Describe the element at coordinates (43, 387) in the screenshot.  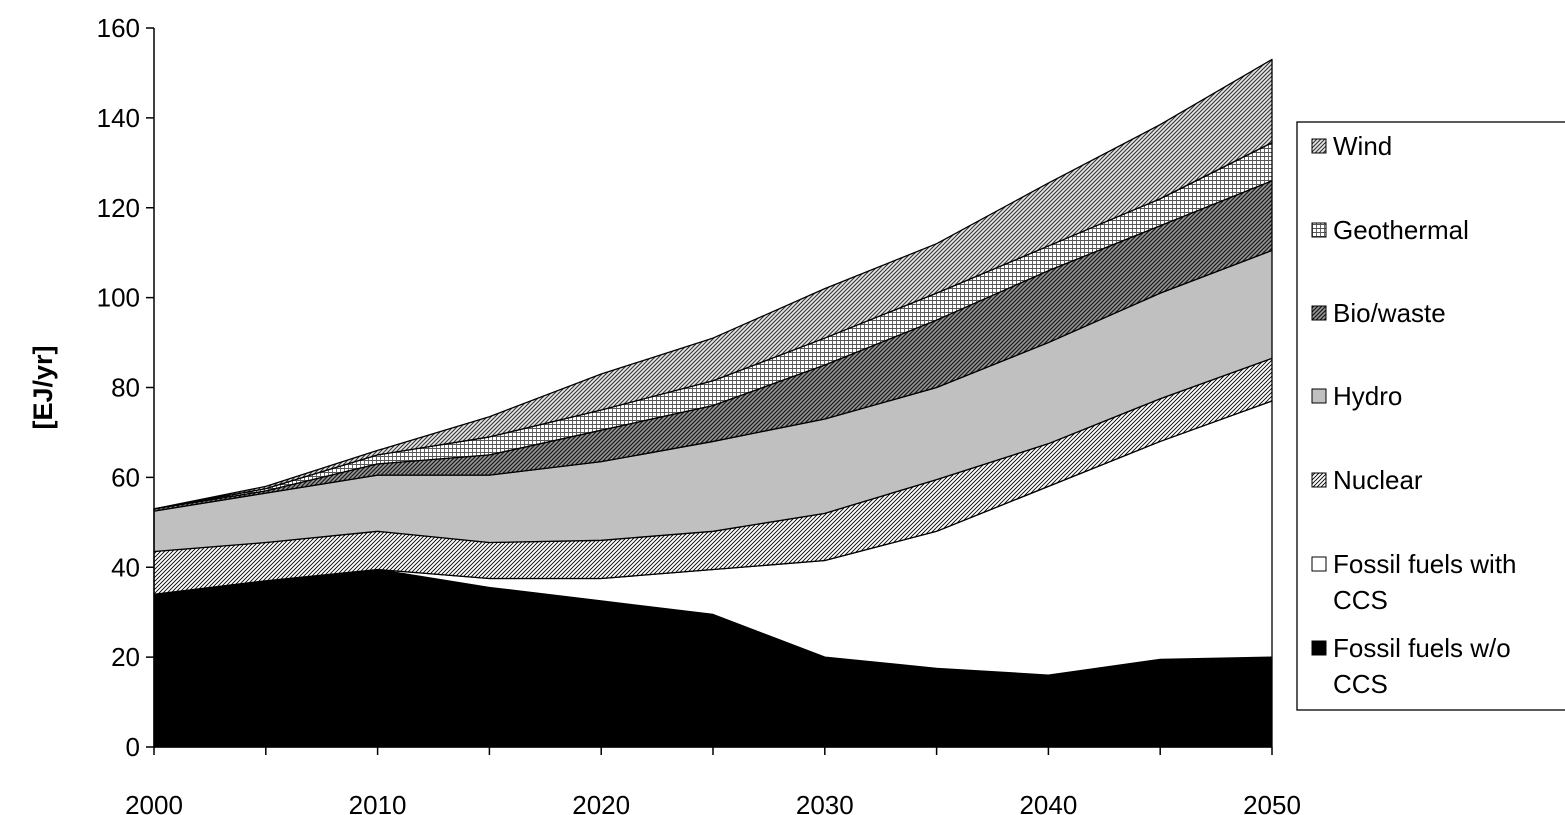
I see `y-axis-title: [EJ/yr]` at that location.